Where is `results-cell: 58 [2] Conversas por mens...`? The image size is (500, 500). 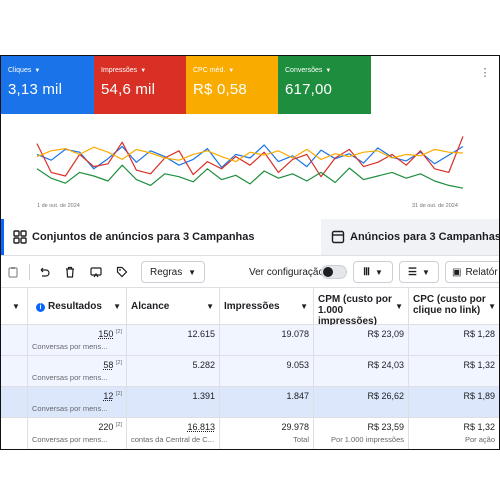
results-cell: 58 [2] Conversas por mens... is located at coordinates (77, 371).